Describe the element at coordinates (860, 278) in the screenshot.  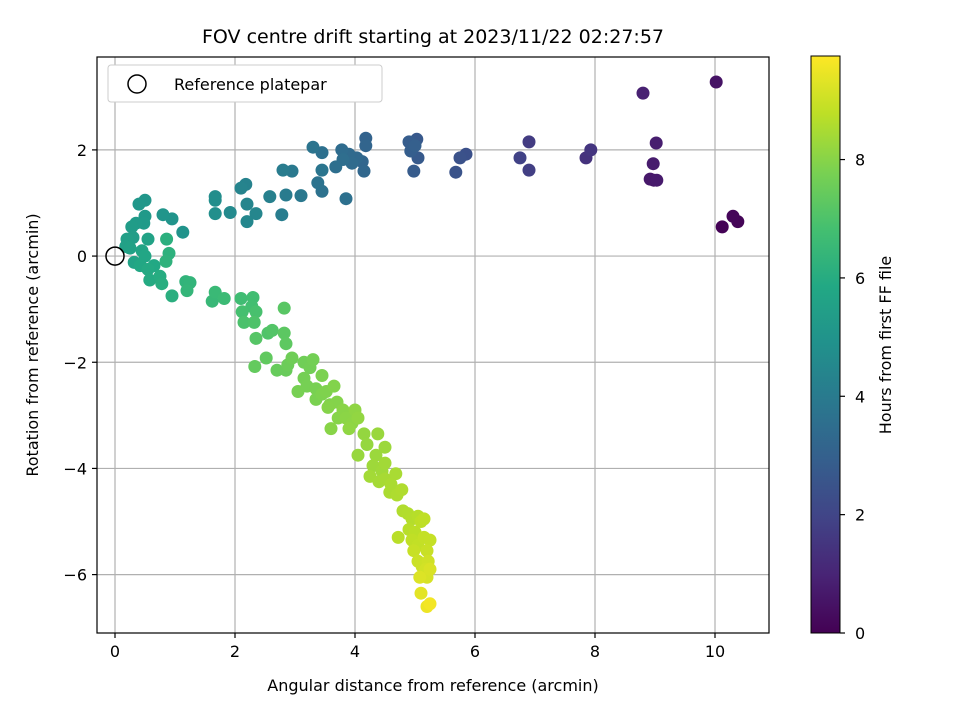
I see `colorbar-tick-label: 6` at that location.